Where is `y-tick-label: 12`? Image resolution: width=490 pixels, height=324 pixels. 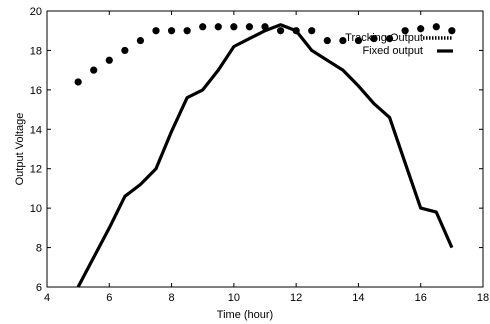 y-tick-label: 12 is located at coordinates (36, 170).